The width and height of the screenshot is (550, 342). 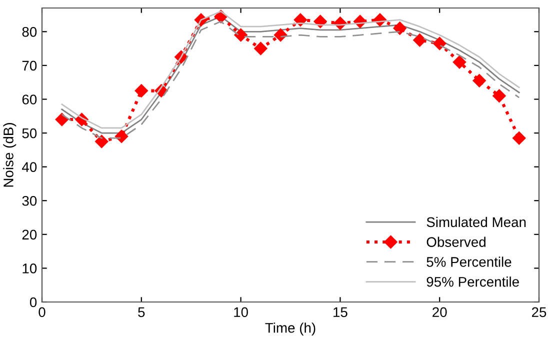 I want to click on x-tick-label: 25, so click(x=539, y=312).